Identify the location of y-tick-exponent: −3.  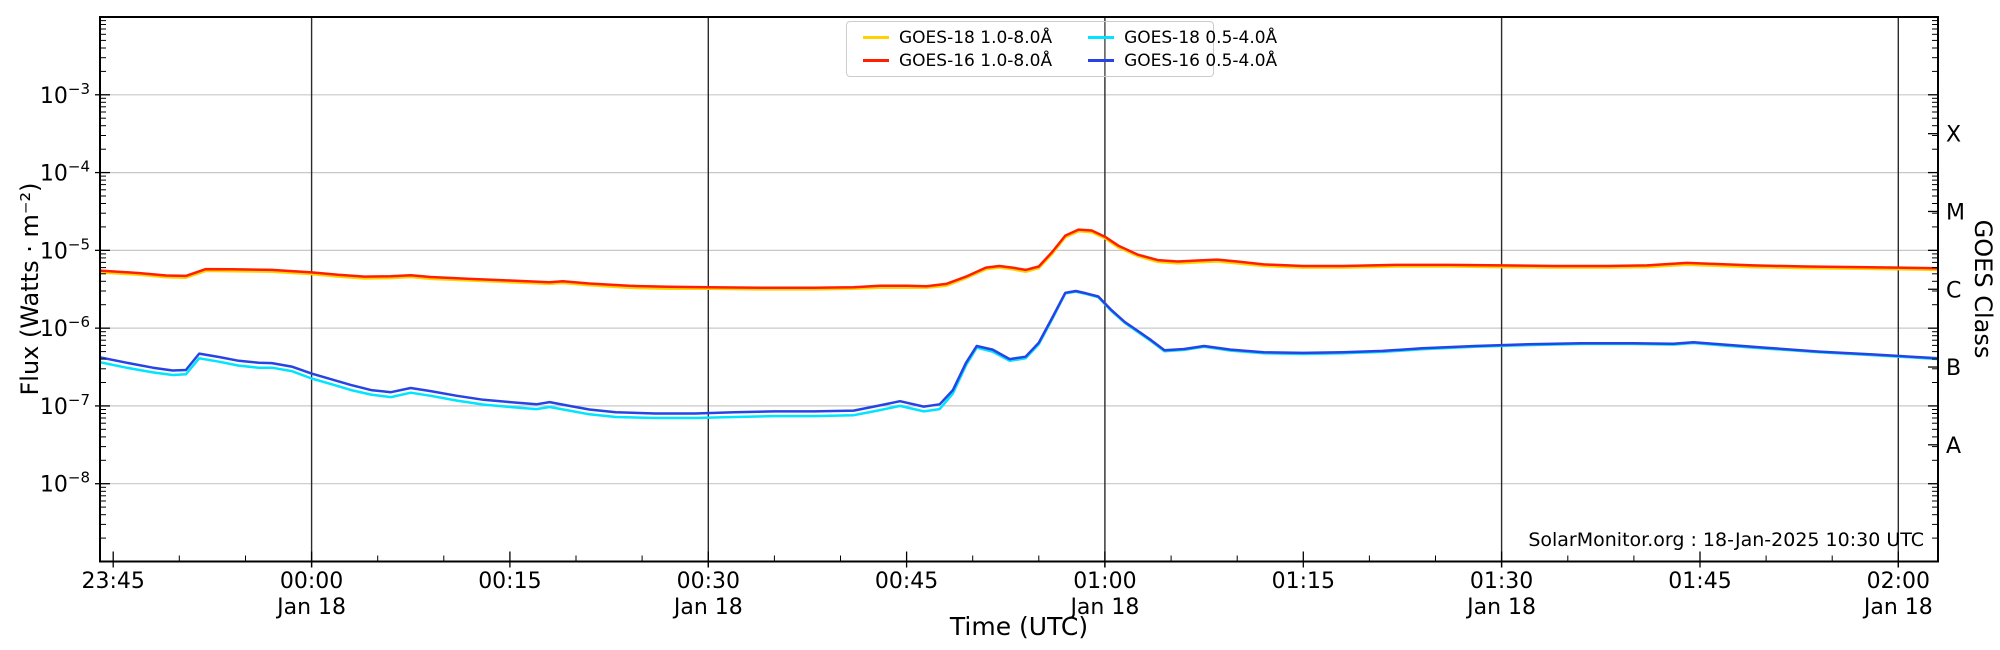
(79, 89).